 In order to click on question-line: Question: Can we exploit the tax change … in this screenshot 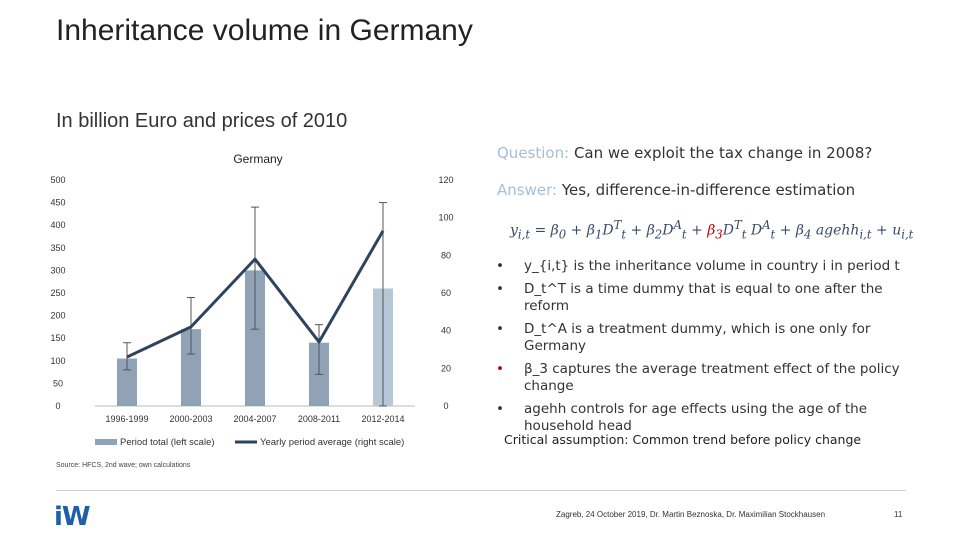, I will do `click(684, 153)`.